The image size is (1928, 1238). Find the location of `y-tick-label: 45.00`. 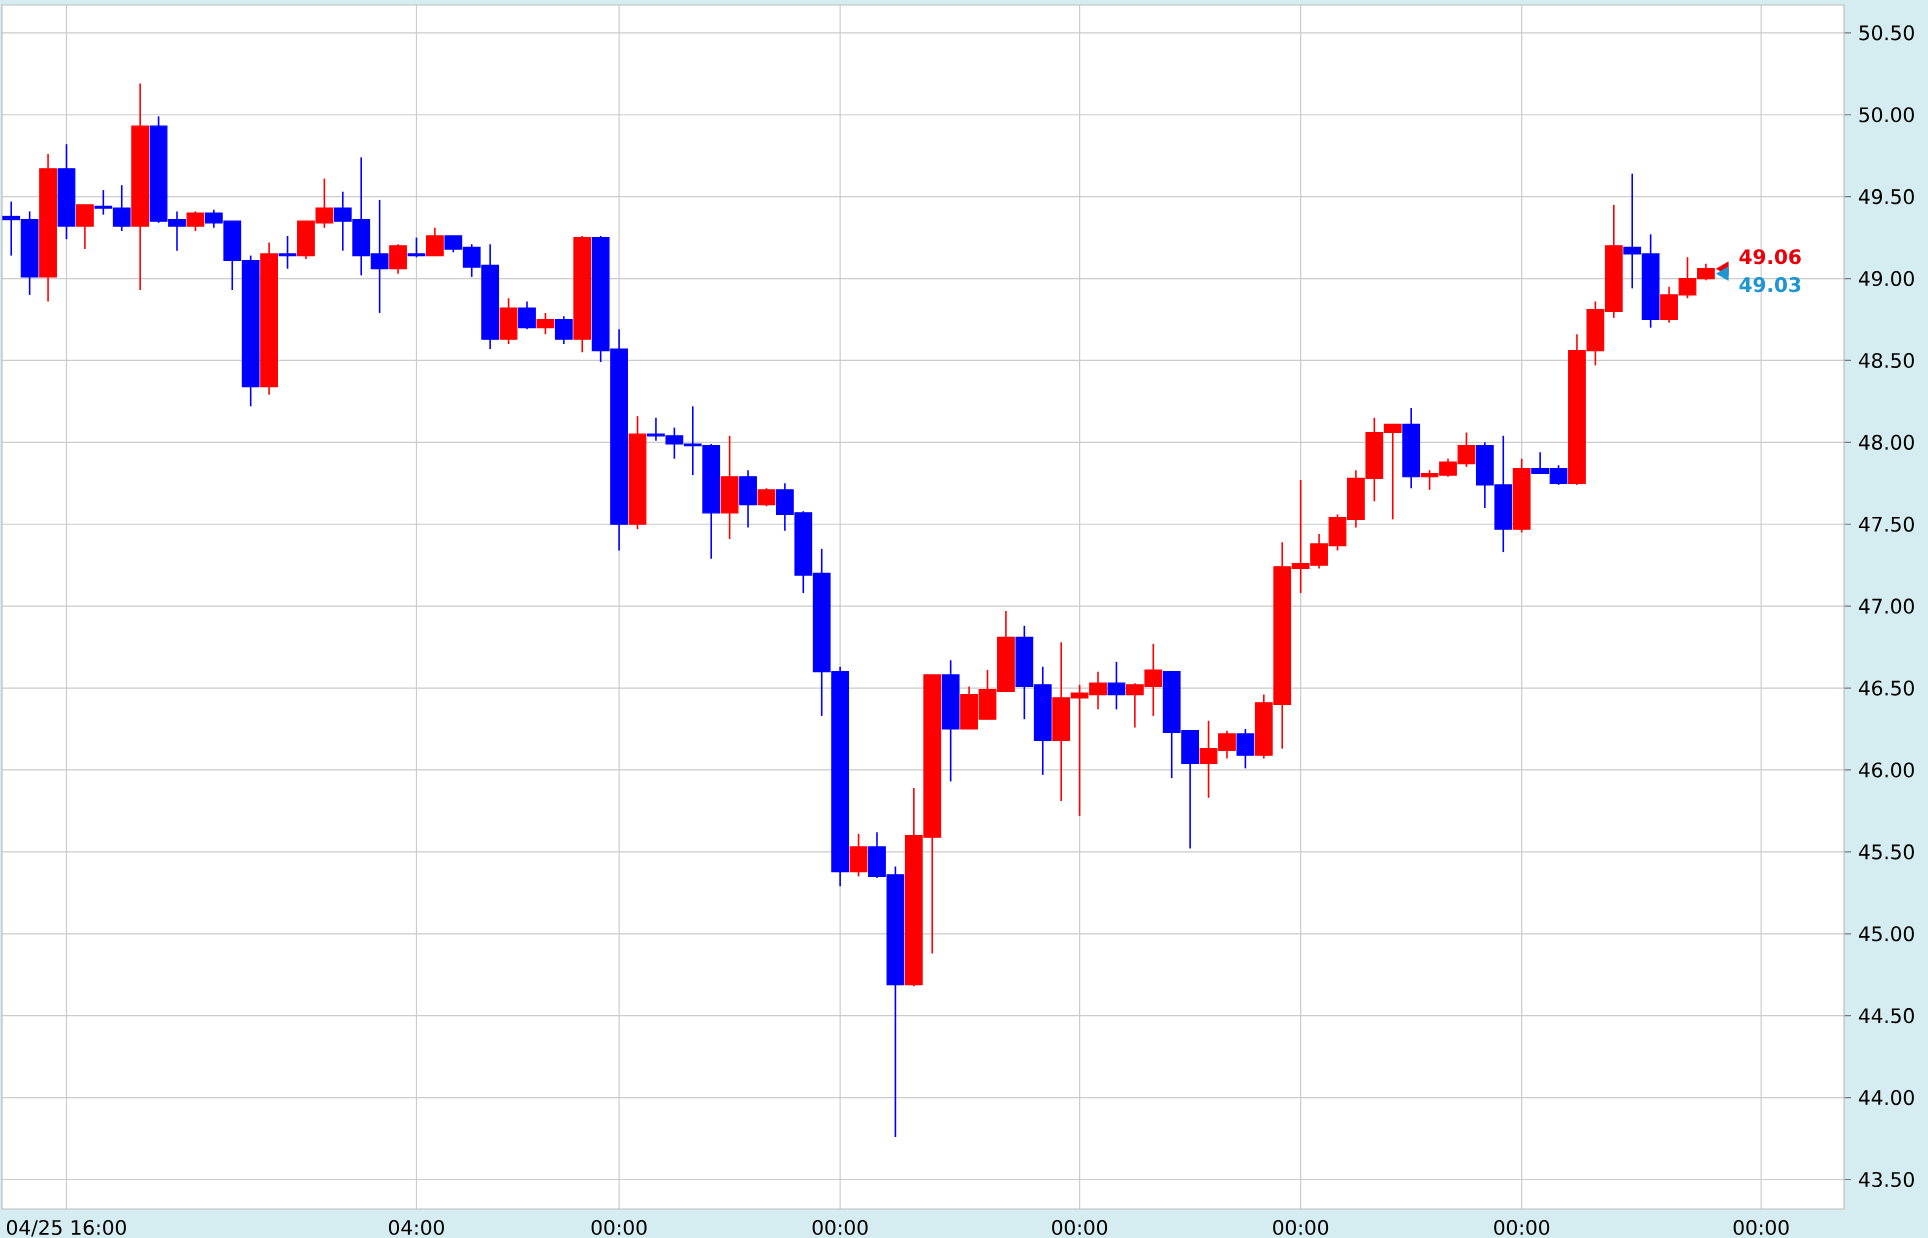

y-tick-label: 45.00 is located at coordinates (1886, 934).